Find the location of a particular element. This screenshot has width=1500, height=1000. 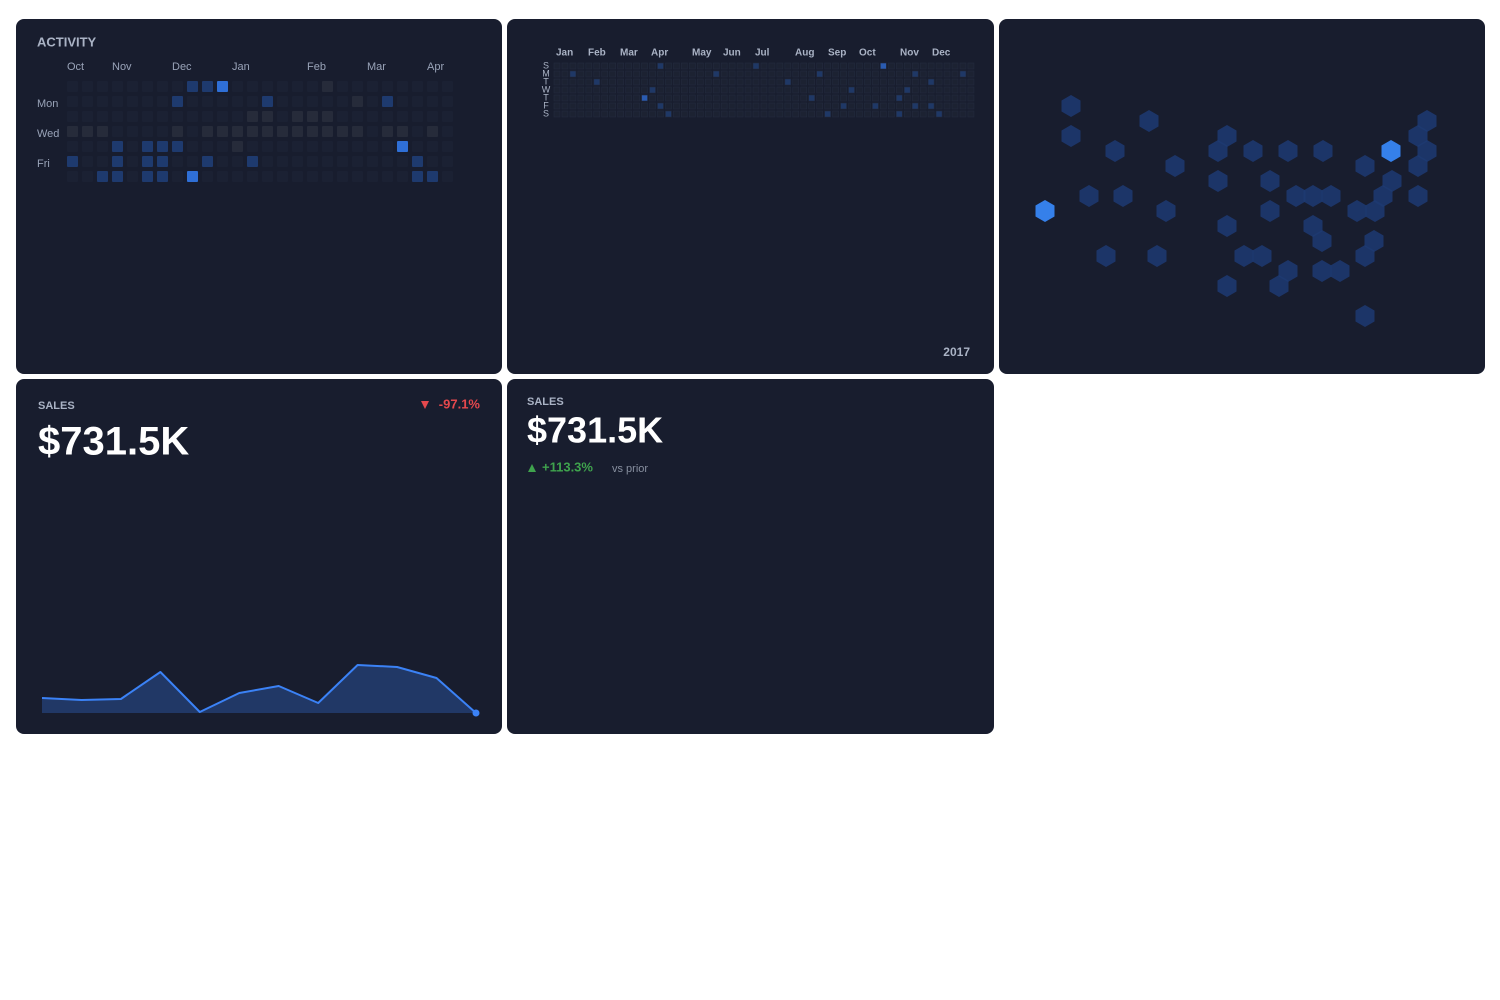

month-label: Mar is located at coordinates (629, 53).